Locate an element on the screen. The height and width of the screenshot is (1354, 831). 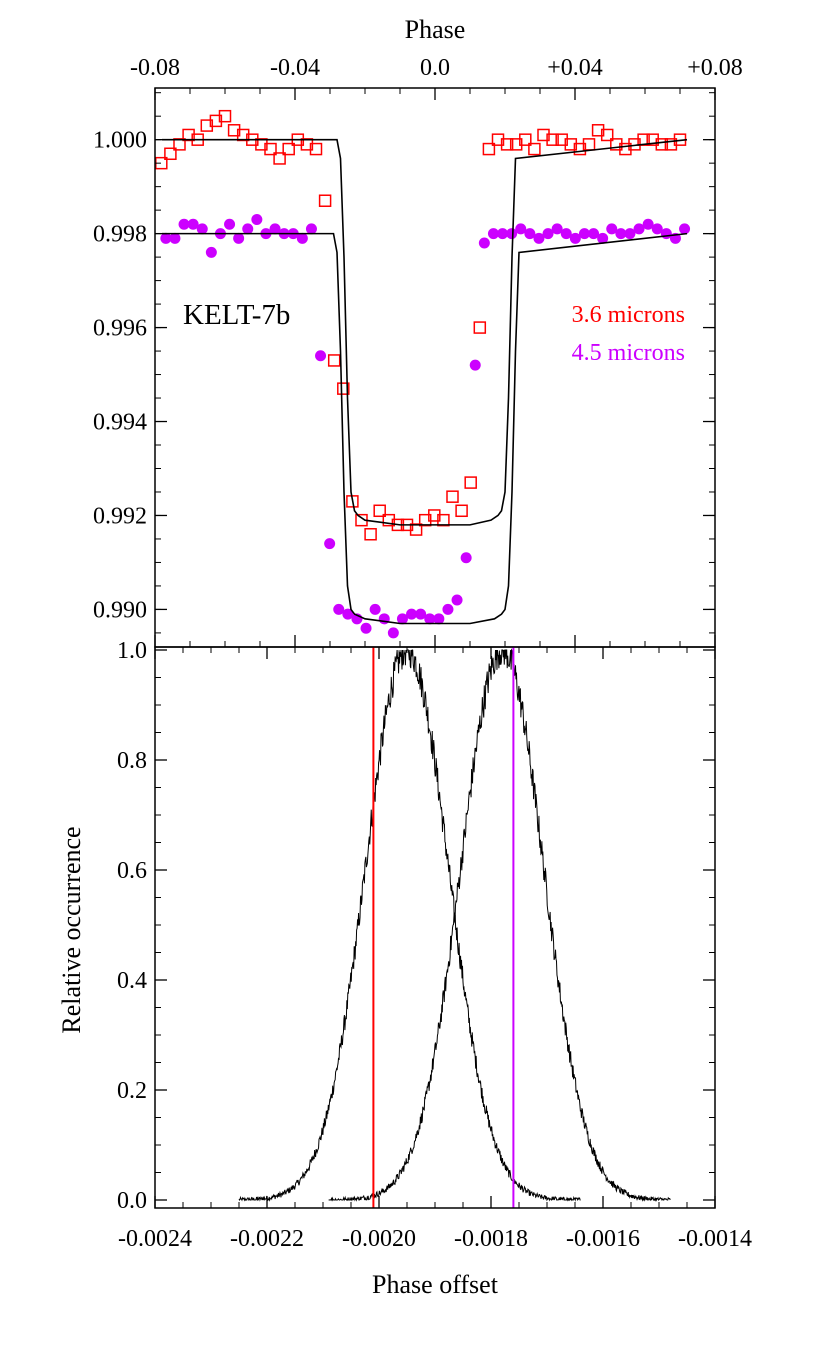
y-tick-label: 0.998 is located at coordinates (120, 235).